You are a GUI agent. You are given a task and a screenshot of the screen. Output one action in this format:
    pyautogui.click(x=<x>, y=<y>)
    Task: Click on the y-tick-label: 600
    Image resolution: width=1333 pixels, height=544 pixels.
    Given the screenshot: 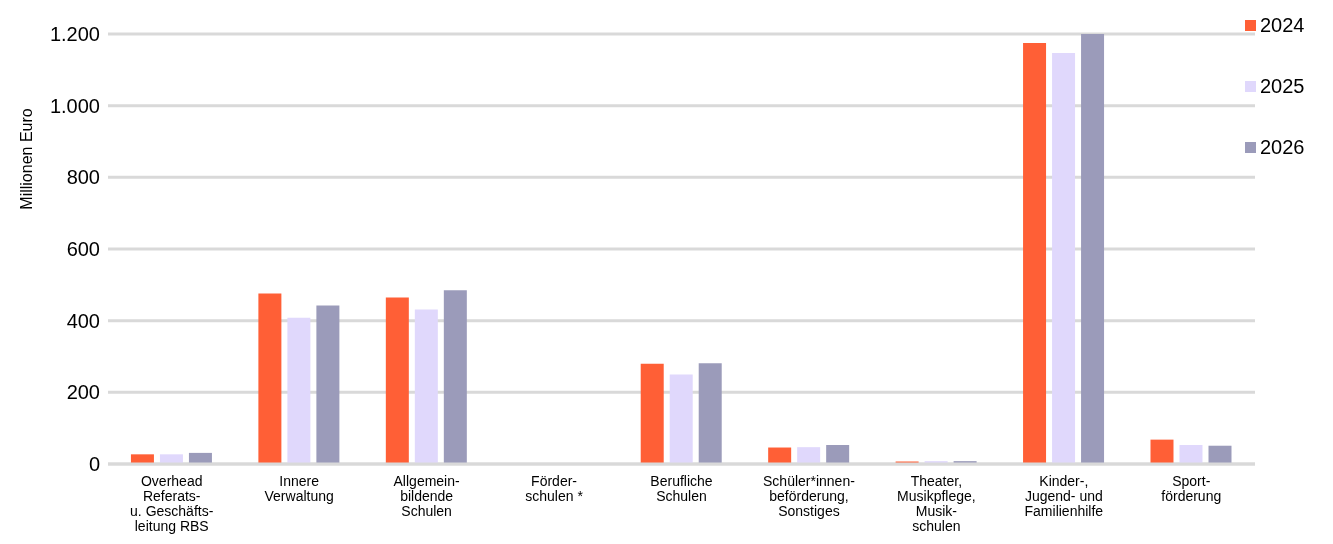 What is the action you would take?
    pyautogui.click(x=83, y=249)
    